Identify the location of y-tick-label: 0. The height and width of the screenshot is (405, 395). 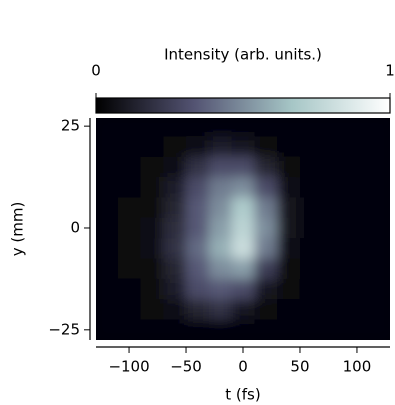
(75, 227).